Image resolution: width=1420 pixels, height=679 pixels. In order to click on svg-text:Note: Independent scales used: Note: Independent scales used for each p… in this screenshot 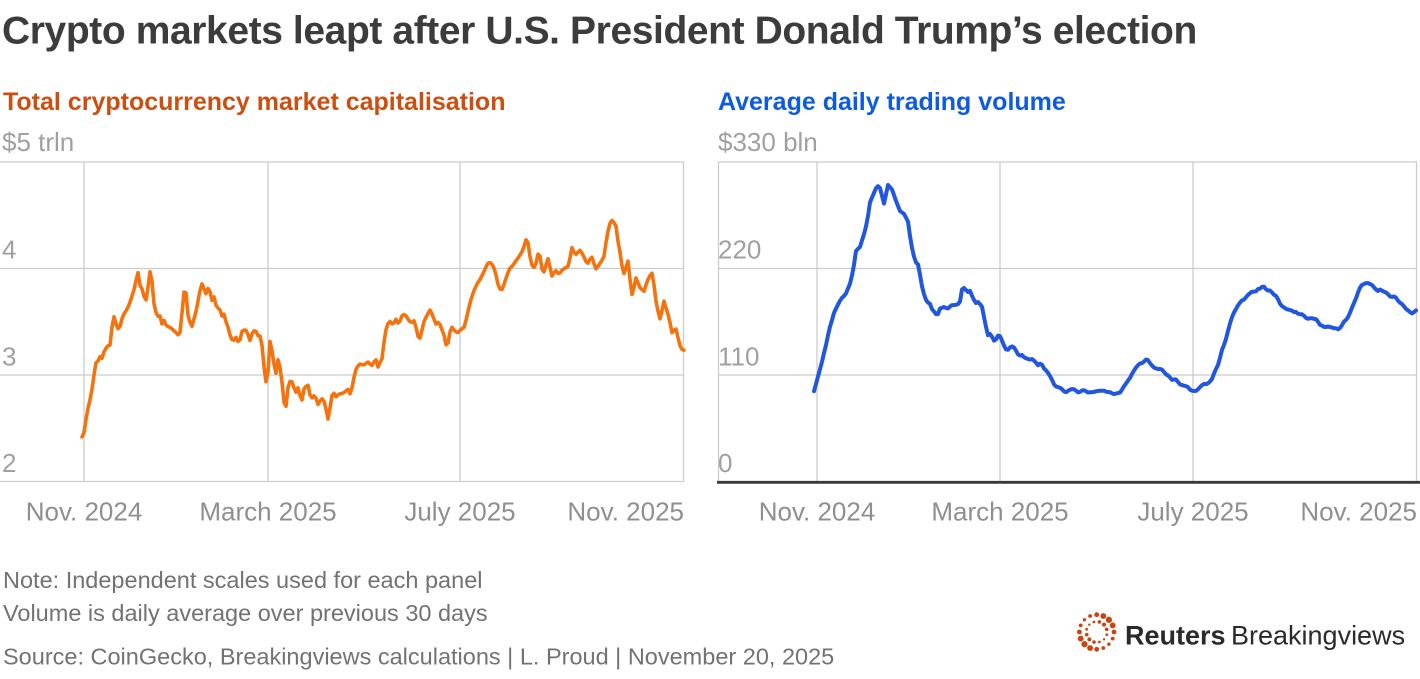, I will do `click(242, 580)`.